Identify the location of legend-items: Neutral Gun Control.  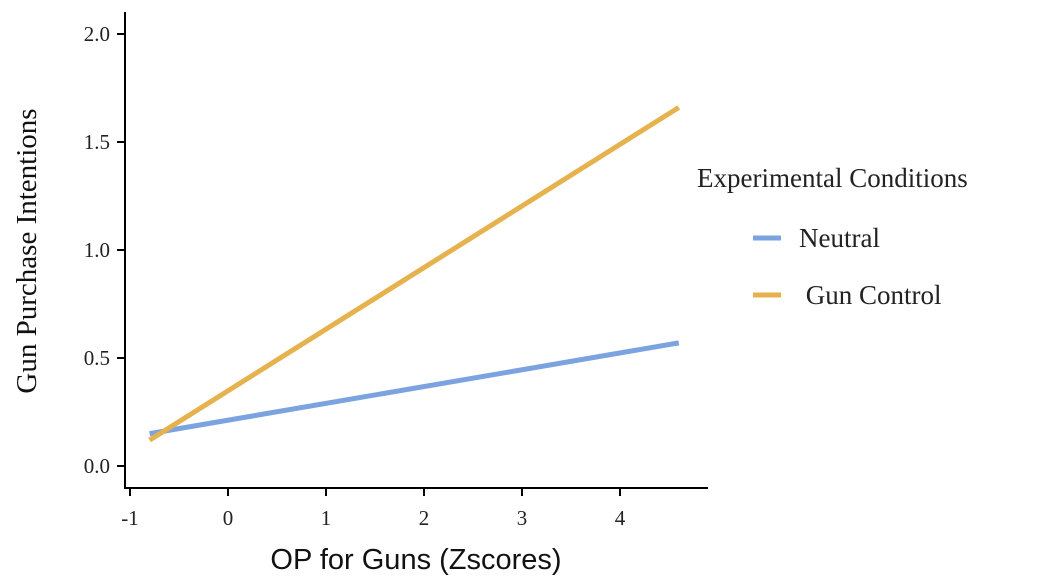
(847, 266).